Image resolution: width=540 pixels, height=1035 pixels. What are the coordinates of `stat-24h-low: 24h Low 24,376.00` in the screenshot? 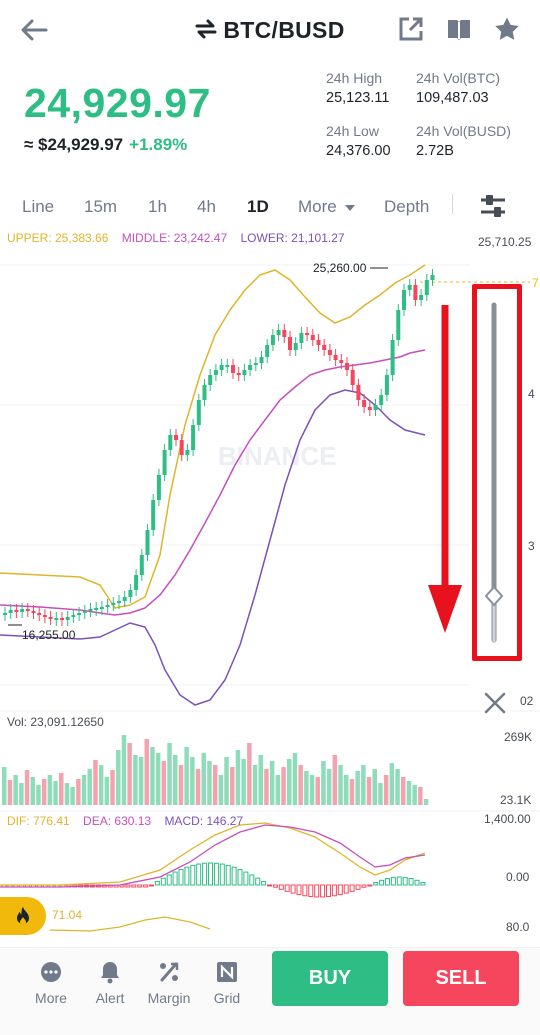 It's located at (358, 141).